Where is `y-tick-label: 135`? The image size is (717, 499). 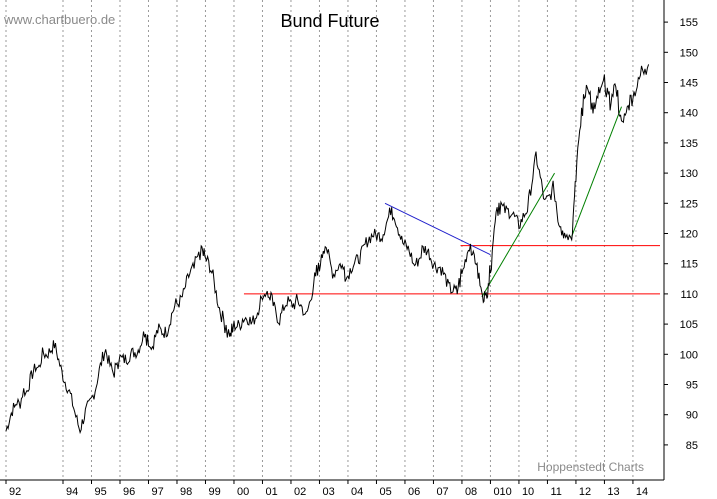
y-tick-label: 135 is located at coordinates (689, 144).